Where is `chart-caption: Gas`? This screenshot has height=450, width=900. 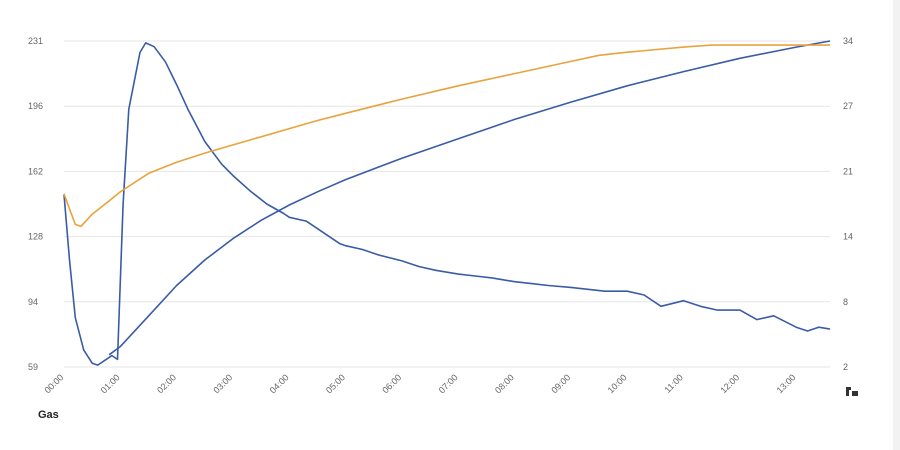
chart-caption: Gas is located at coordinates (48, 415).